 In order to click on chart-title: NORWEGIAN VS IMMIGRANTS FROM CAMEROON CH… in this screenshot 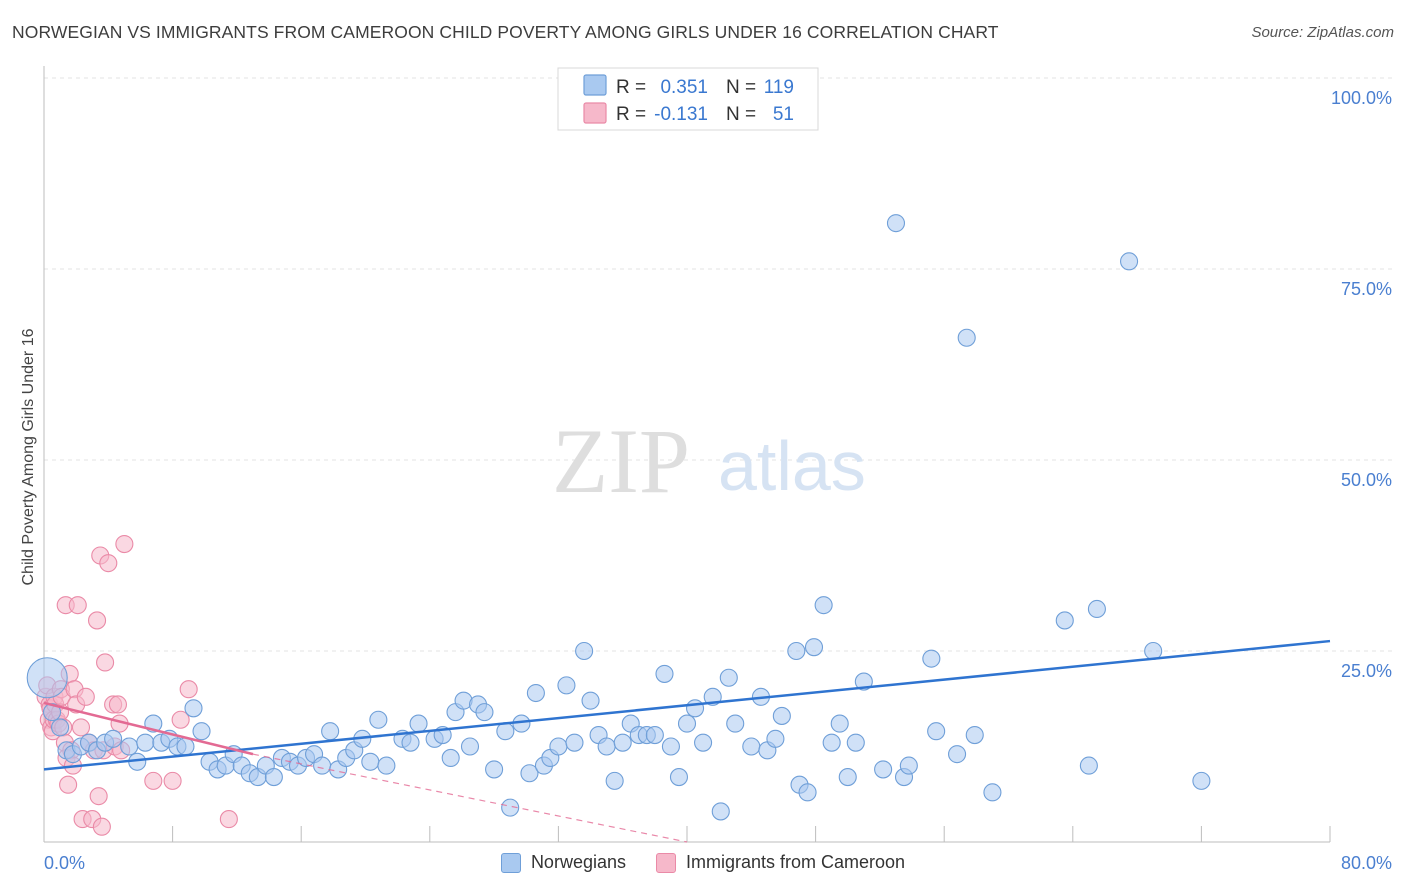, I will do `click(505, 32)`.